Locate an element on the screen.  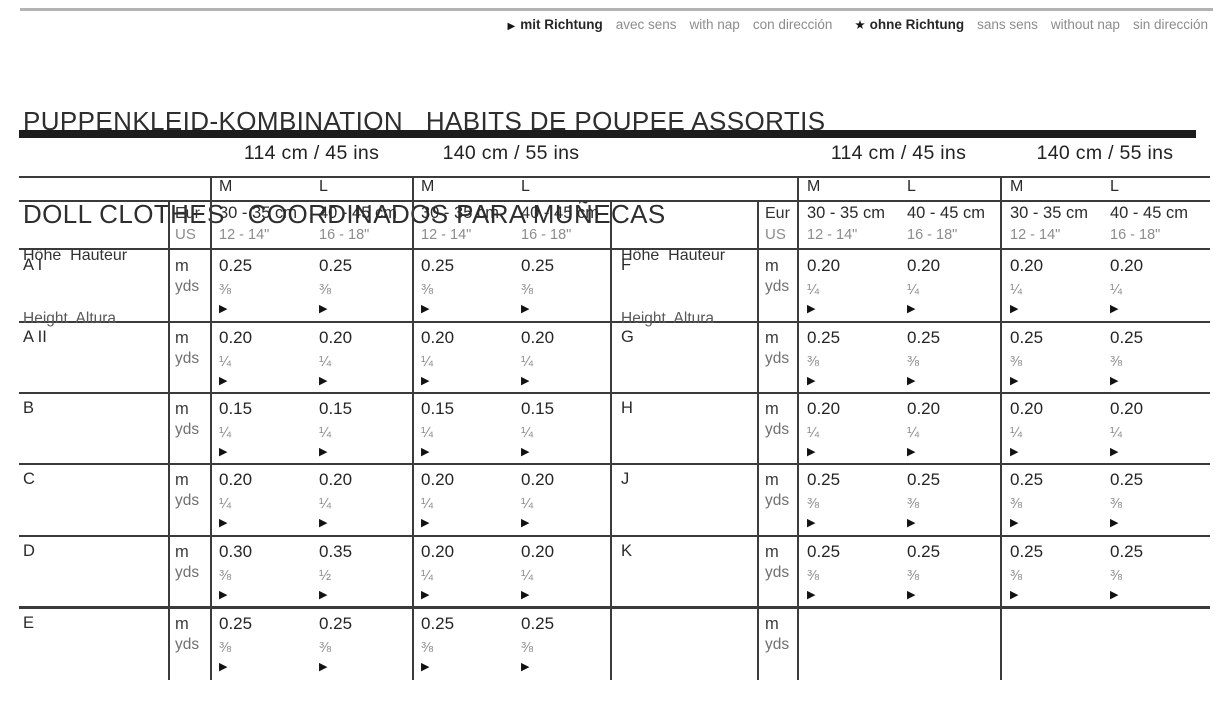
yards-value: ½ is located at coordinates (325, 576).